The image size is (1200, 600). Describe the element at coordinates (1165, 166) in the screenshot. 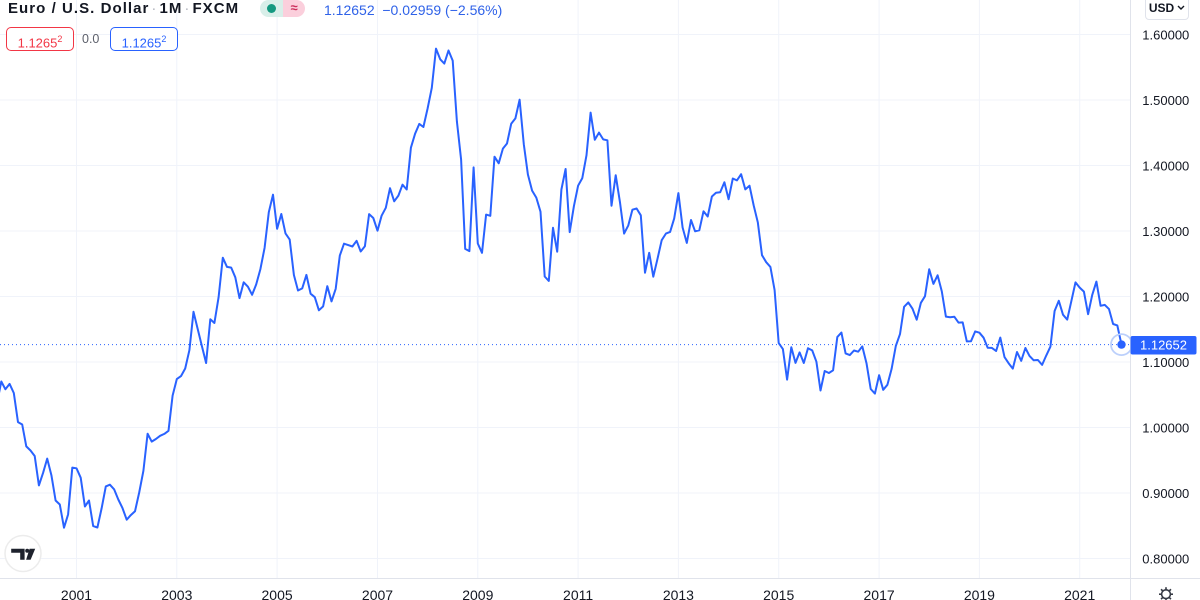

I see `svg-text: 1.40000` at that location.